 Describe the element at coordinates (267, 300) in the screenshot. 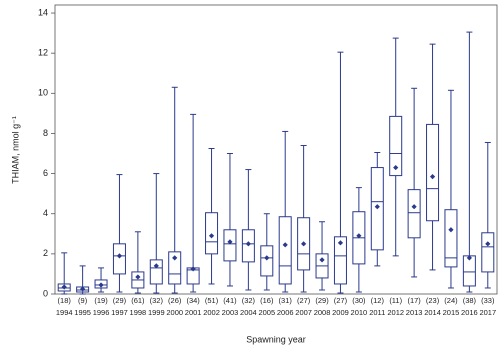

I see `group-size-label: (16)` at that location.